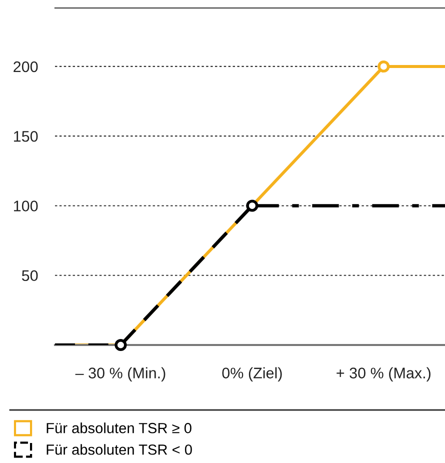  Describe the element at coordinates (383, 374) in the screenshot. I see `x-tick-label: + 30 % (Max.)` at that location.